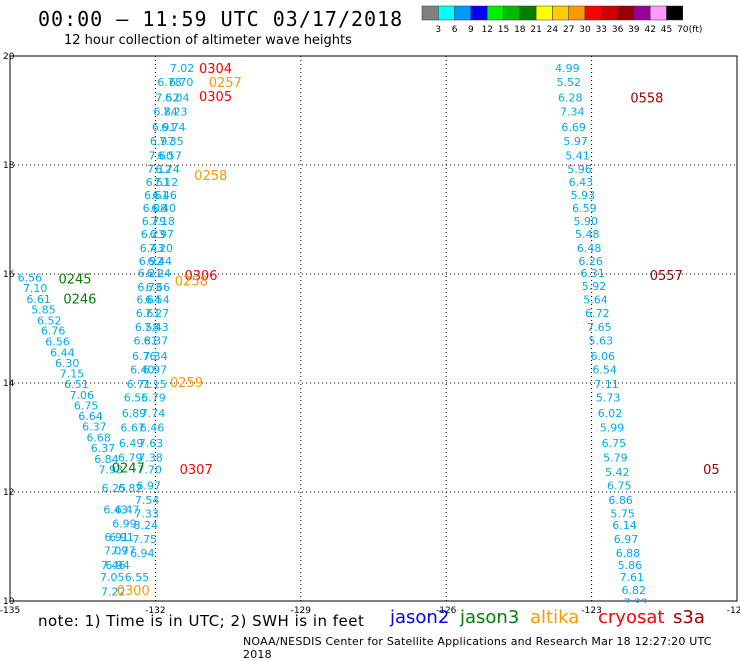 Image resolution: width=740 pixels, height=661 pixels. Describe the element at coordinates (555, 617) in the screenshot. I see `legend-altika: altika` at that location.